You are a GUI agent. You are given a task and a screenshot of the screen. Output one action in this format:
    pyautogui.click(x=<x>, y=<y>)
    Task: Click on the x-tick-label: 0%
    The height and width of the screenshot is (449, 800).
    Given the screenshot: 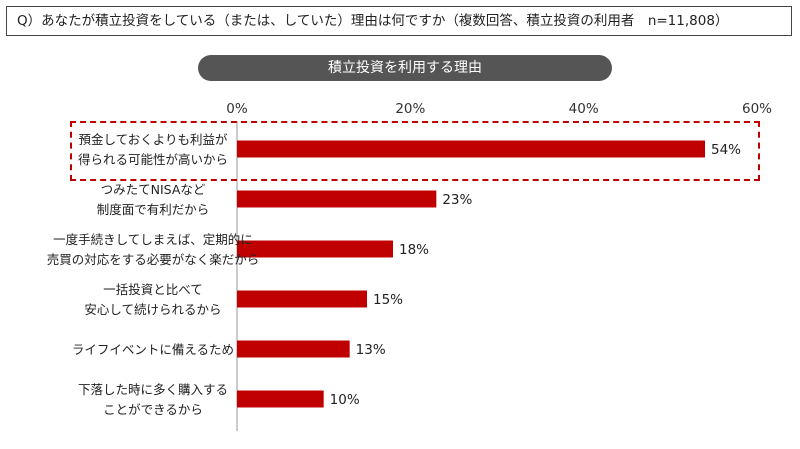 What is the action you would take?
    pyautogui.click(x=237, y=109)
    